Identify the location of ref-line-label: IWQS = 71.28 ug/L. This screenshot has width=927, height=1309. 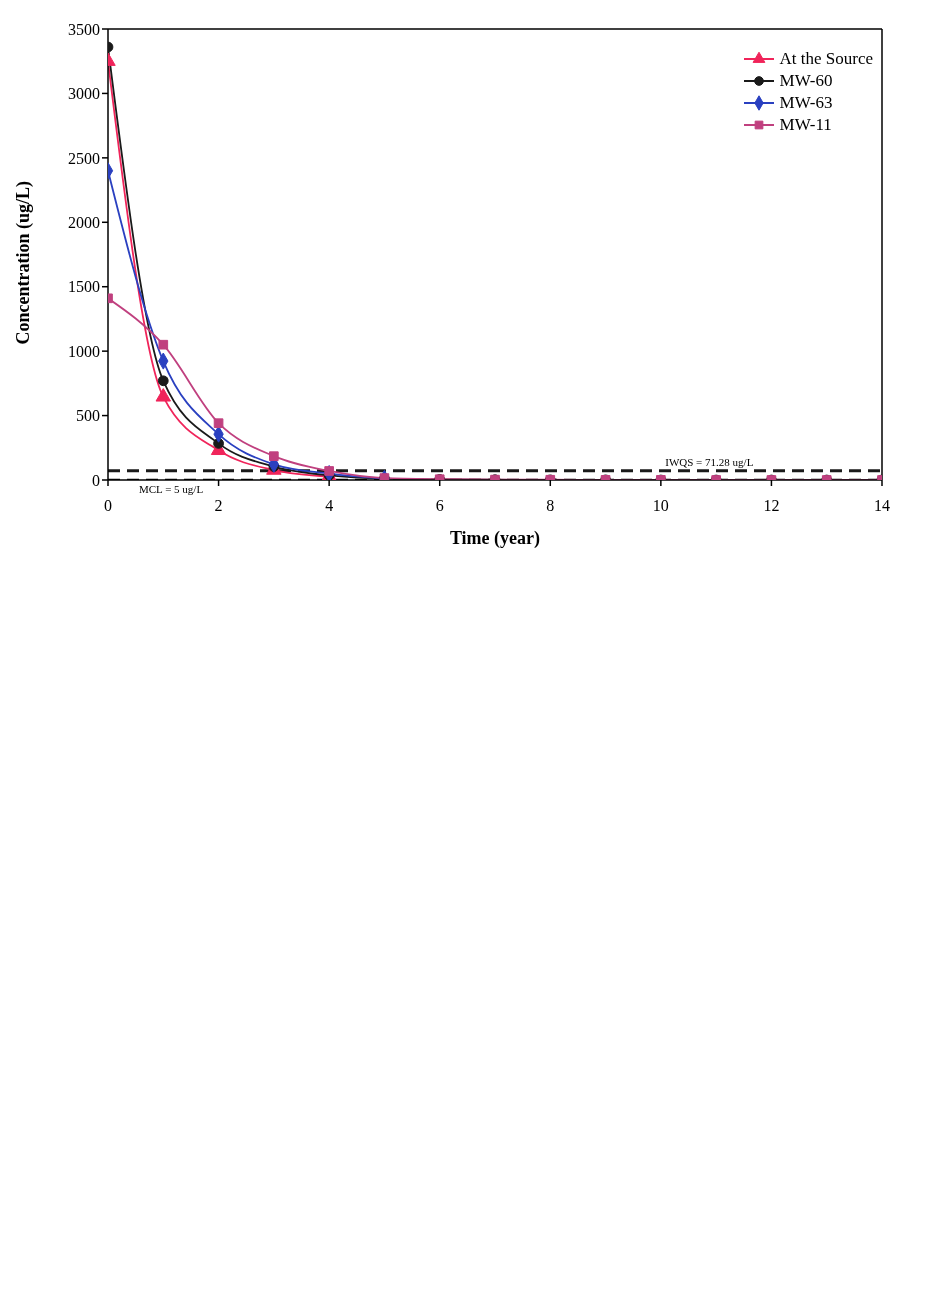
(709, 461).